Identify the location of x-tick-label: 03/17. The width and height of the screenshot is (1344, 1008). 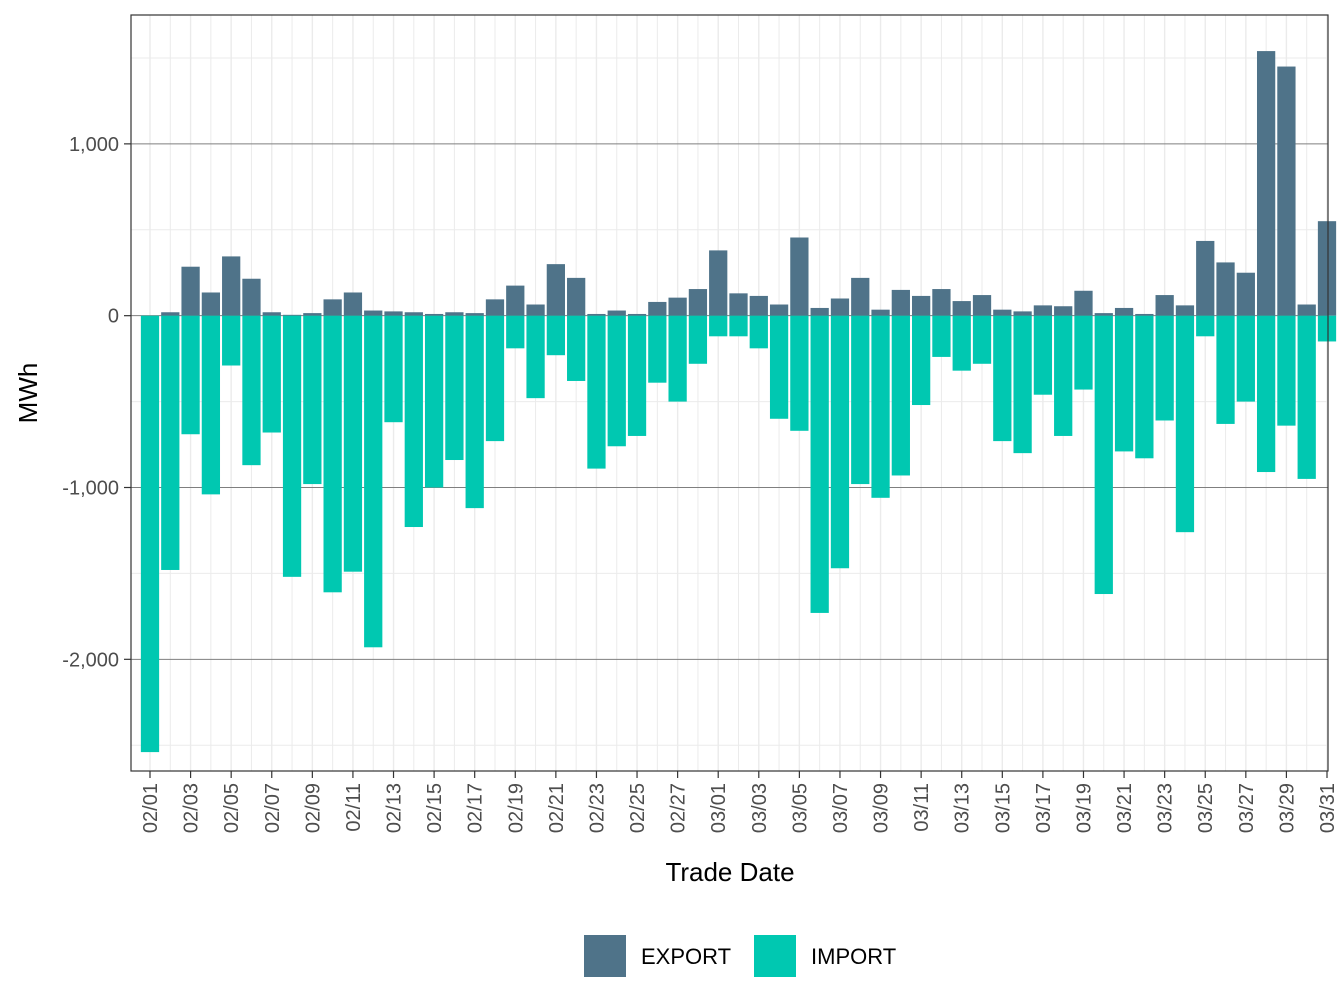
(1044, 808).